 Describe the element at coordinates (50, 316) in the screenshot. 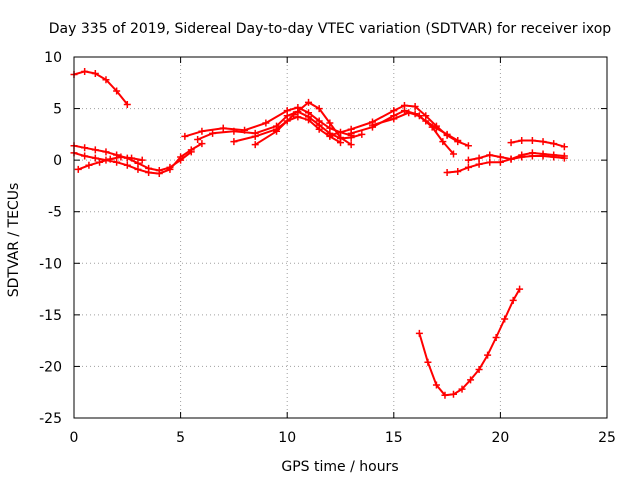

I see `y-tick-label: -15` at that location.